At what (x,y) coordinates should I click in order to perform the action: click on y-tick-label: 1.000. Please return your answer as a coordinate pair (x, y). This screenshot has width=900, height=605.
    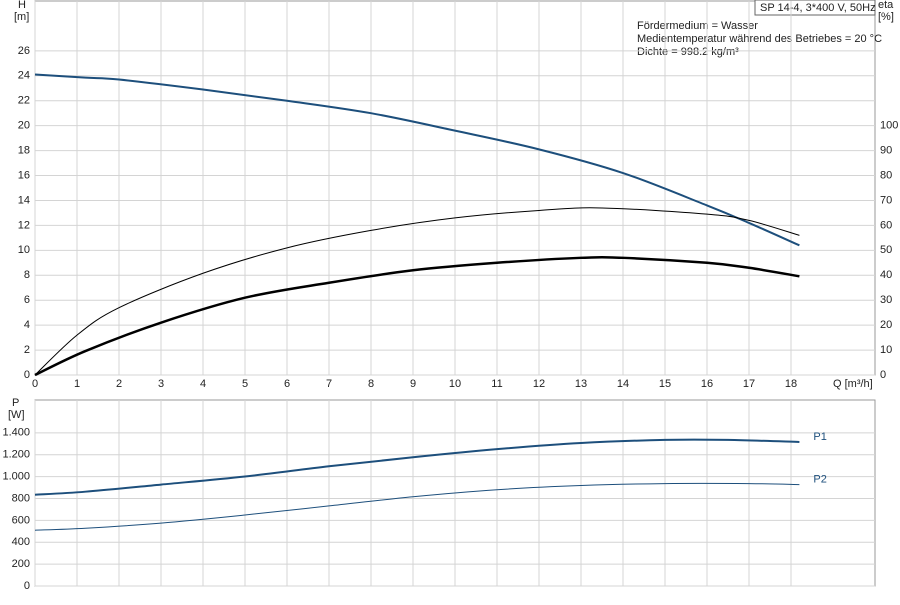
    Looking at the image, I should click on (16, 476).